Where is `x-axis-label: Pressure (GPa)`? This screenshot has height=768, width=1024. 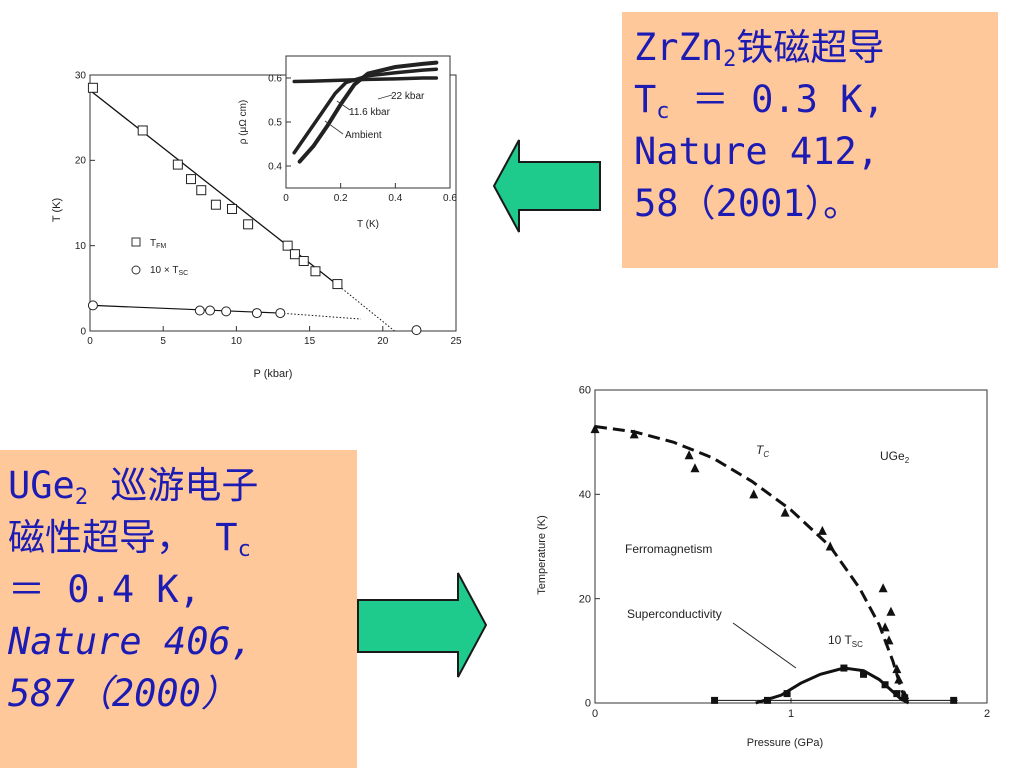 x-axis-label: Pressure (GPa) is located at coordinates (785, 743).